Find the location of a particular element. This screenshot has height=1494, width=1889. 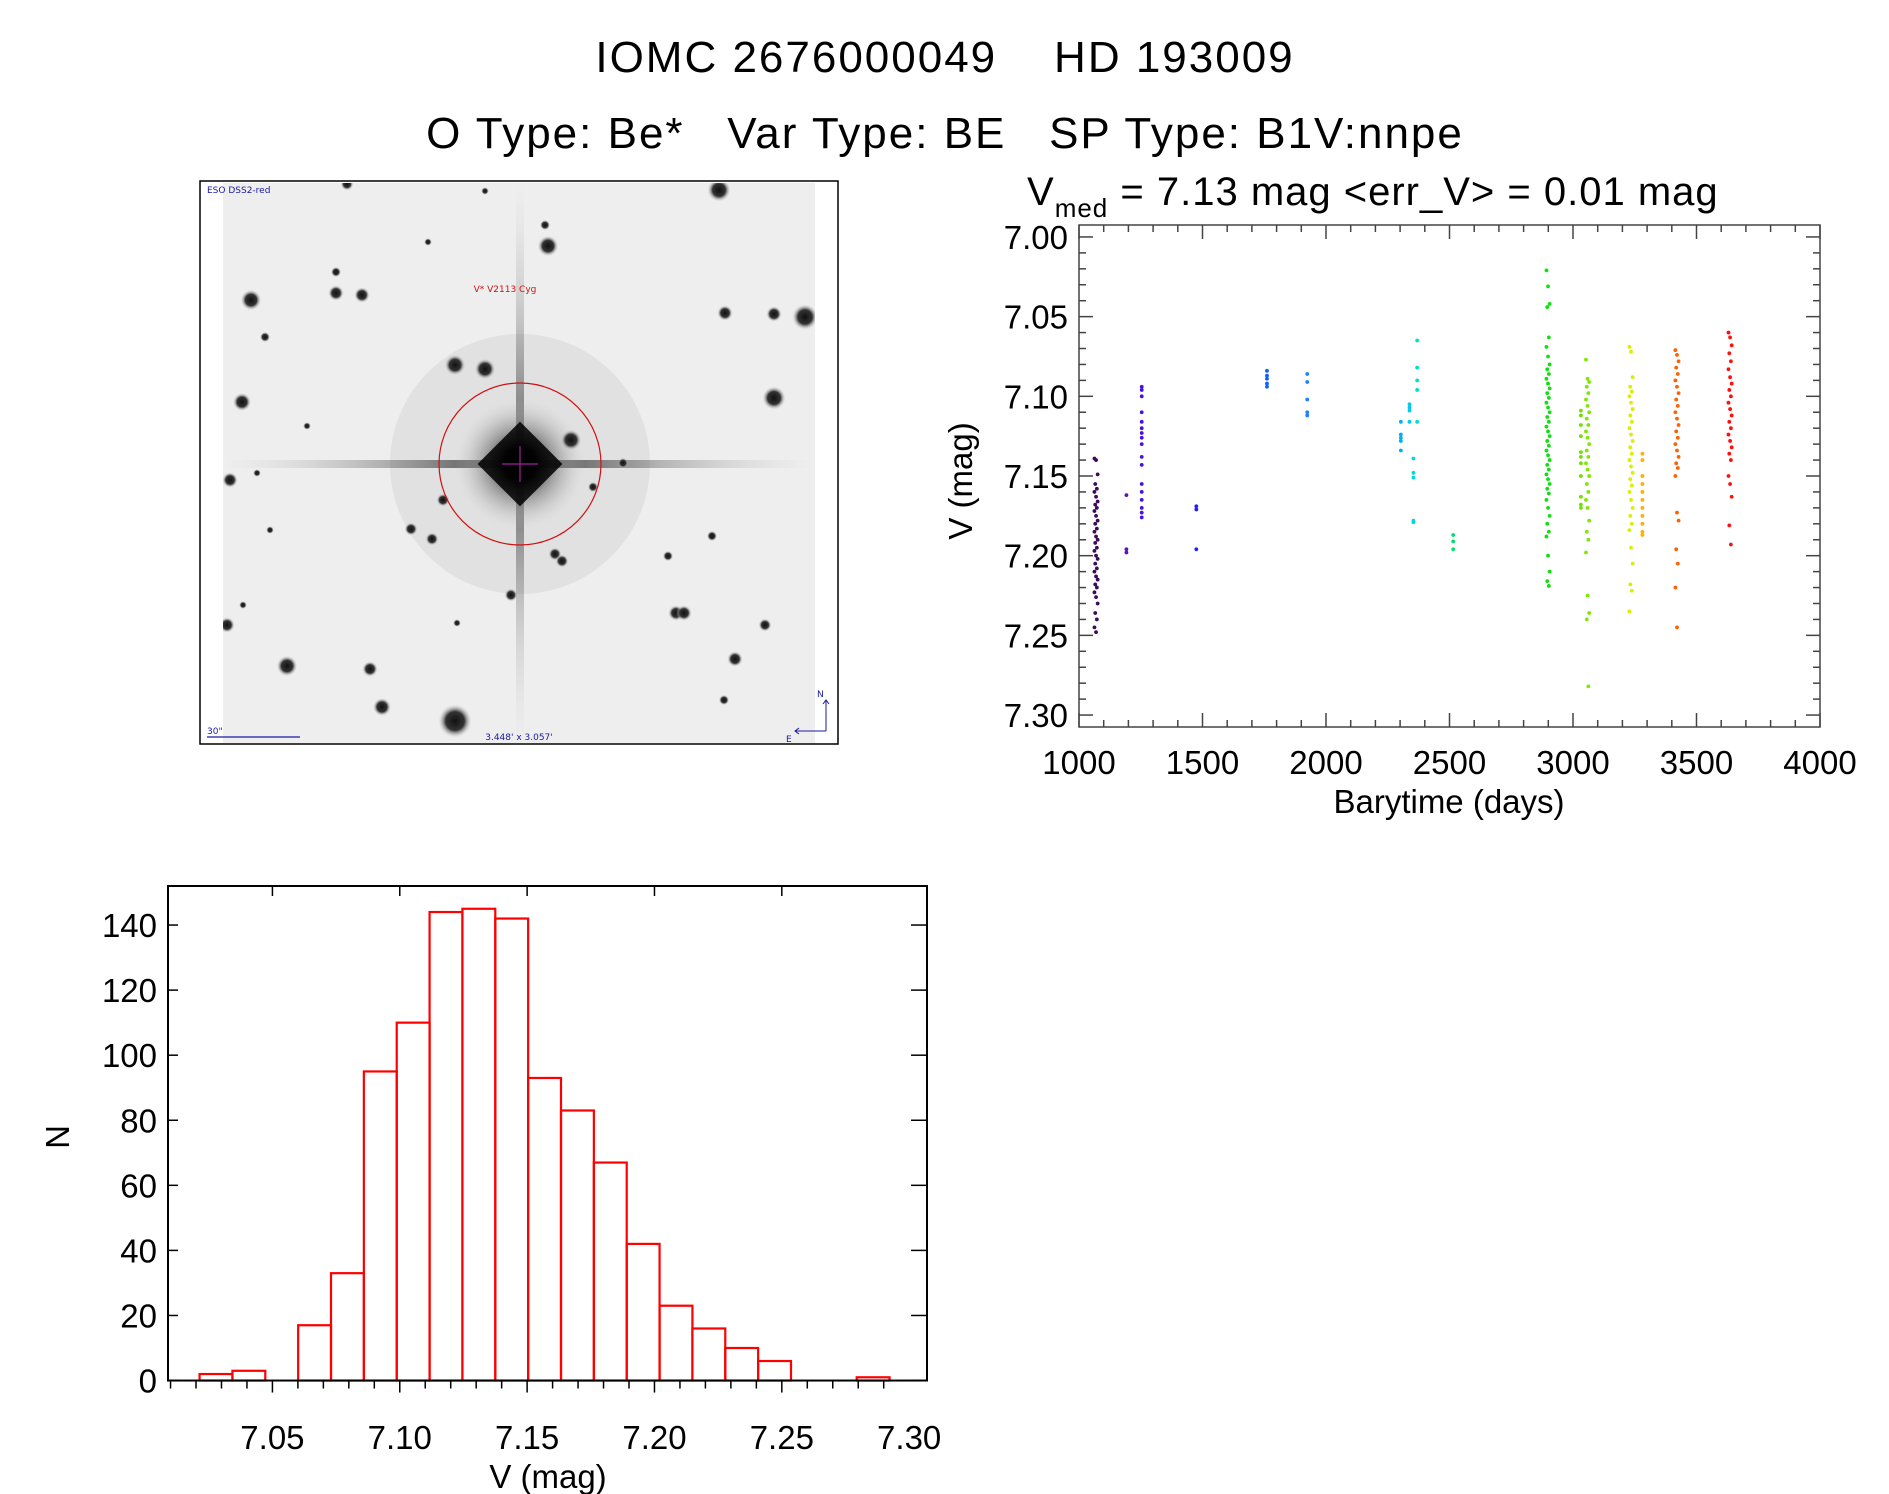

x-tick-label: 2000 is located at coordinates (1325, 762).